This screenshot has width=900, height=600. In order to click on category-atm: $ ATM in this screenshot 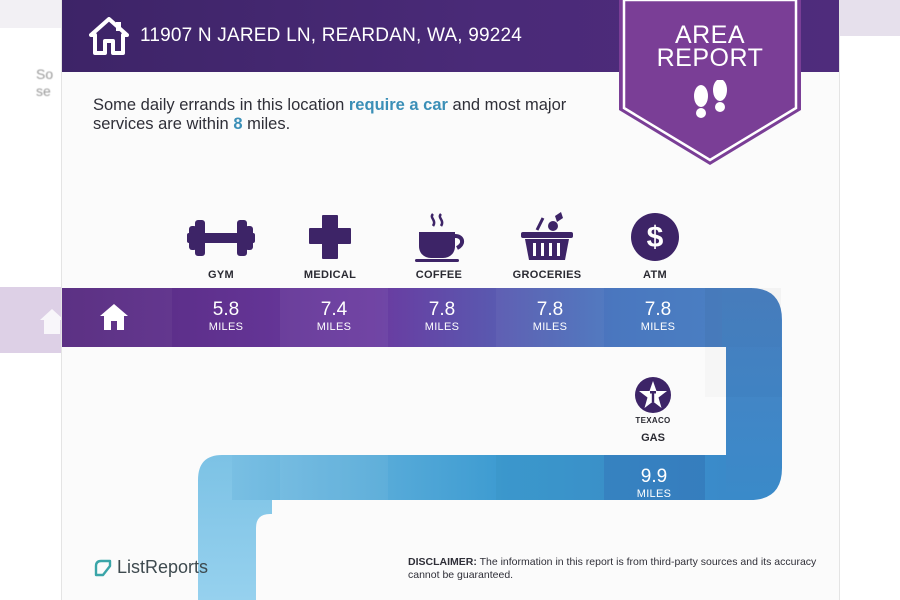, I will do `click(655, 246)`.